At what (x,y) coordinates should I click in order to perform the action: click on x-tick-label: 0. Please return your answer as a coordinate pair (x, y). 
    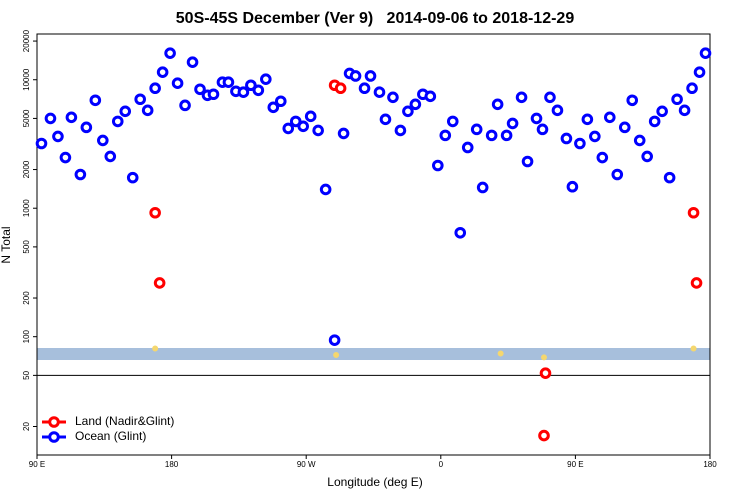
    Looking at the image, I should click on (441, 464).